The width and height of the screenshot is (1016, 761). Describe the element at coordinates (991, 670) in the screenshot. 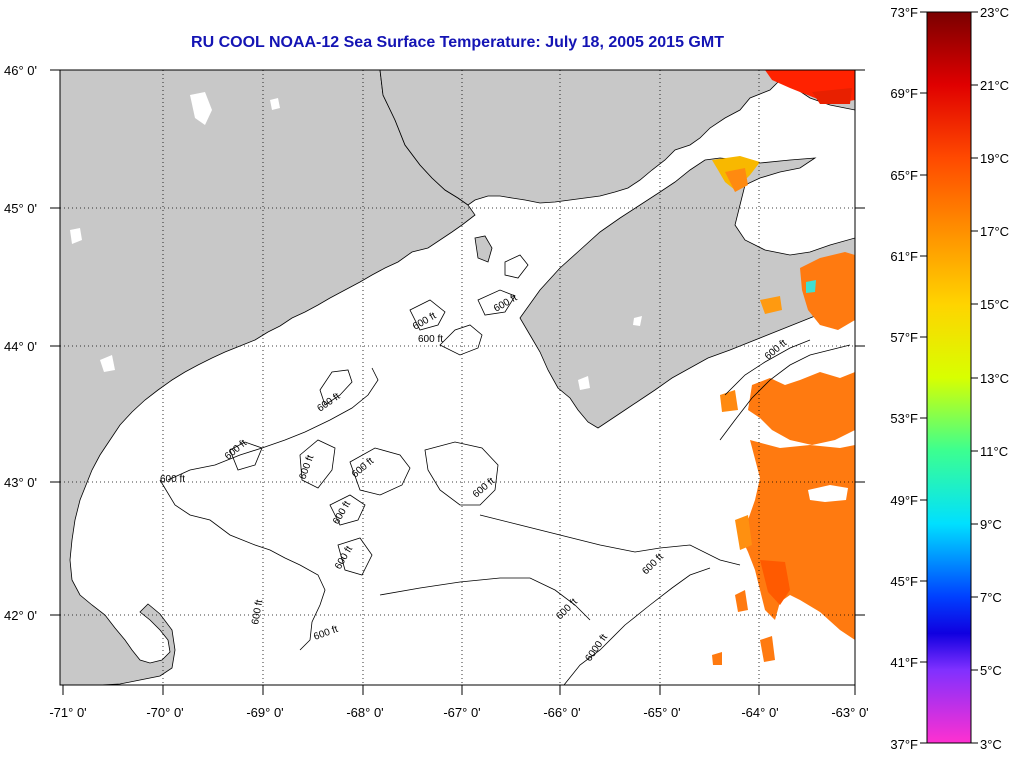

I see `c-label: 5°C` at that location.